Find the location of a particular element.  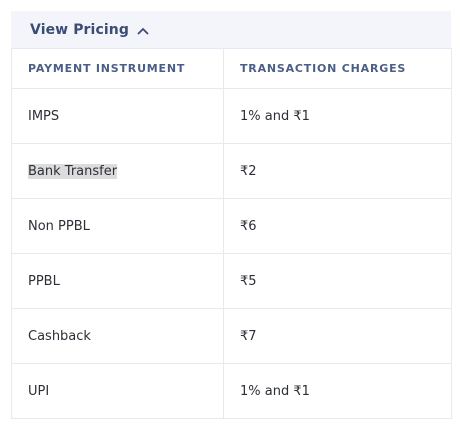

table-row: Non PPBL ₹6 is located at coordinates (231, 226).